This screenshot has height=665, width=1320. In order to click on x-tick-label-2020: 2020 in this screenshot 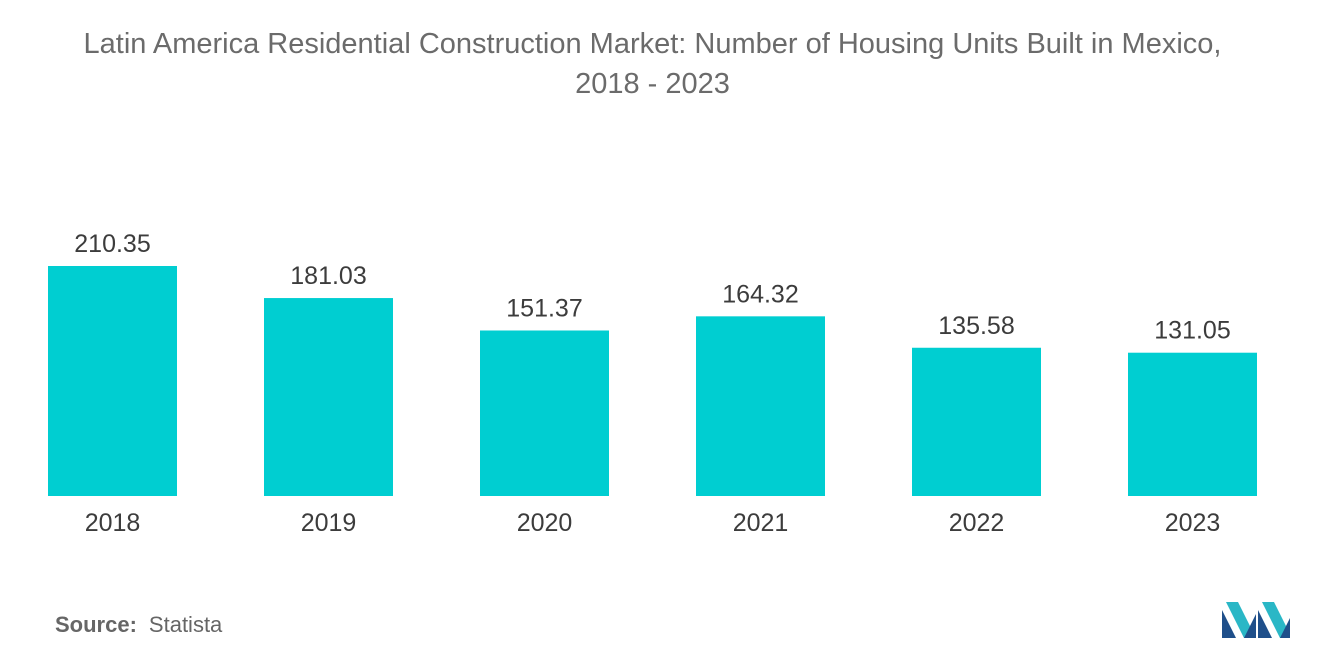, I will do `click(545, 523)`.